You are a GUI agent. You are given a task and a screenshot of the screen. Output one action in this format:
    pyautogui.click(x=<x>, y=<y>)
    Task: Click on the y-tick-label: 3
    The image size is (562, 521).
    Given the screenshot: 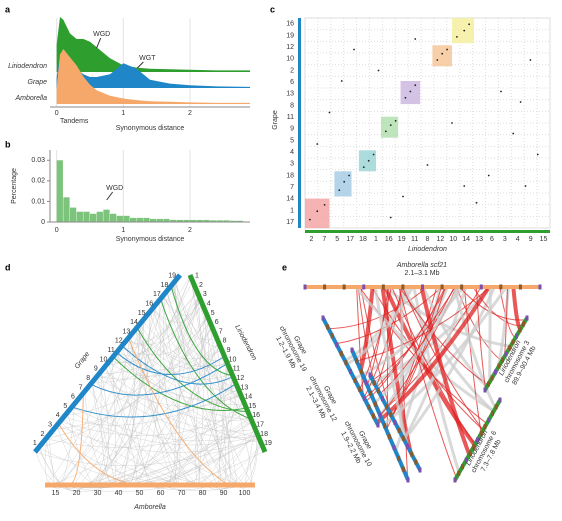 What is the action you would take?
    pyautogui.click(x=292, y=164)
    